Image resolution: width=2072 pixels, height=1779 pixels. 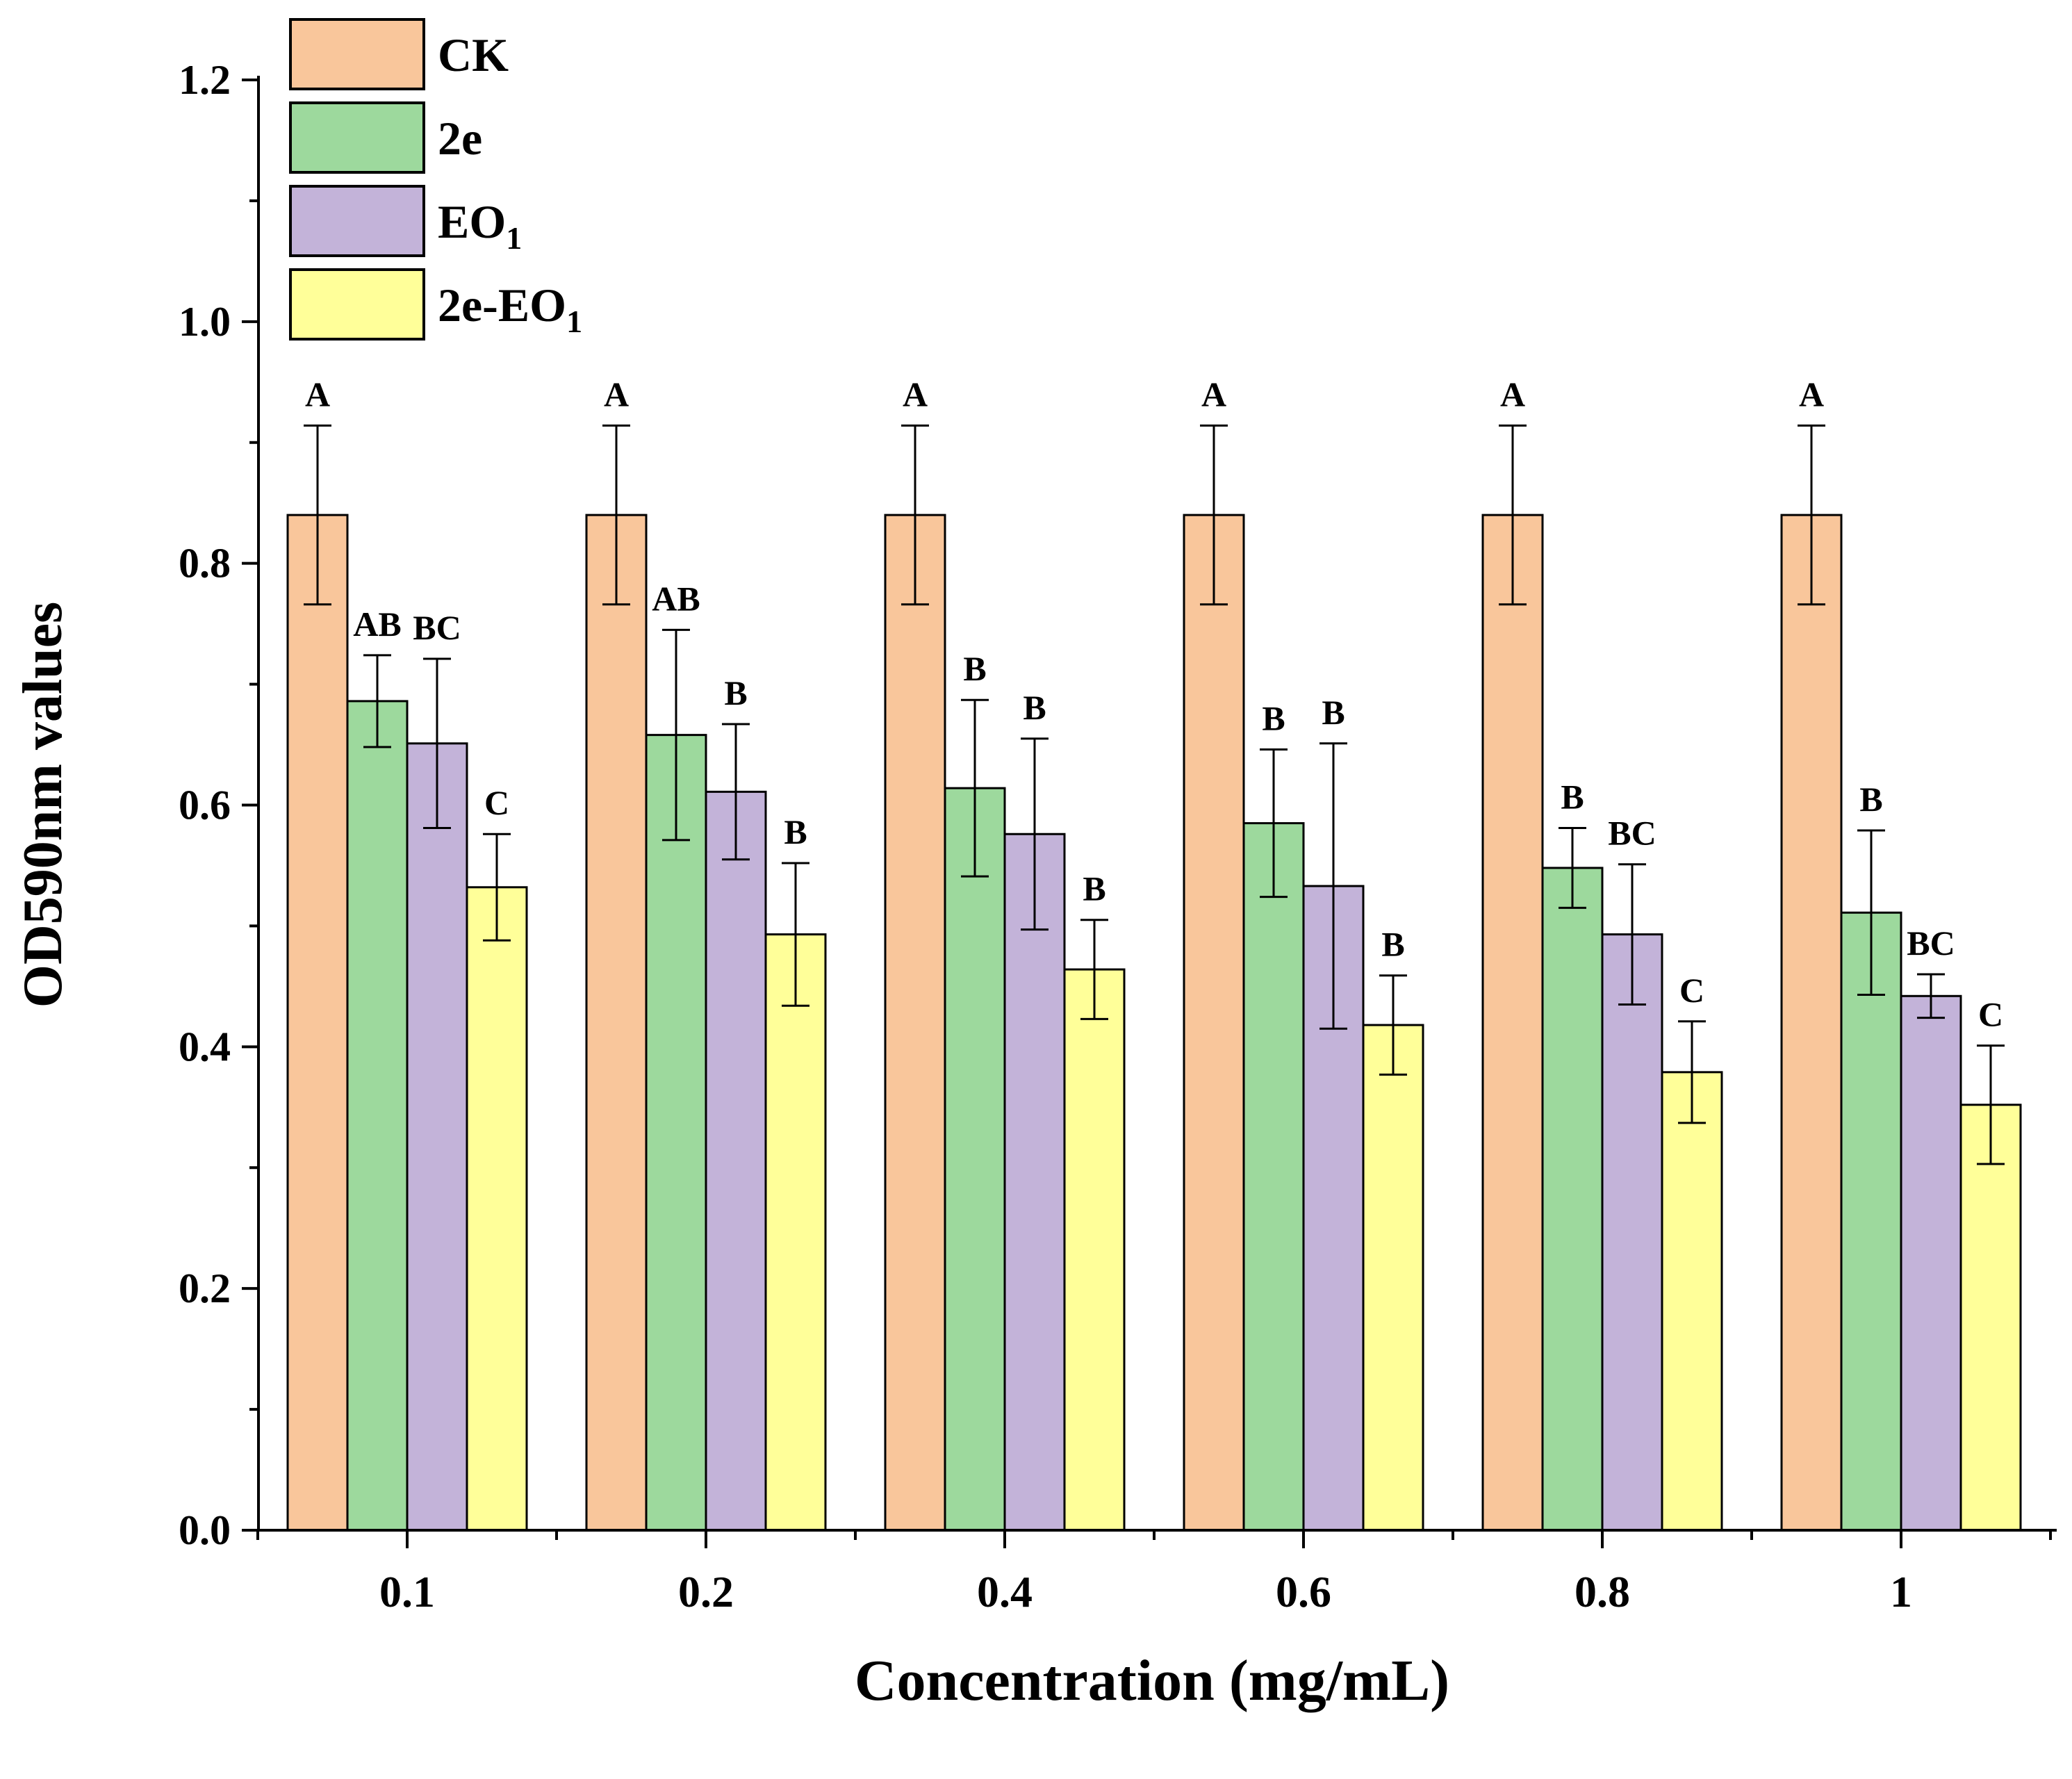 What do you see at coordinates (357, 305) in the screenshot?
I see `legend-swatch-2e-EO1` at bounding box center [357, 305].